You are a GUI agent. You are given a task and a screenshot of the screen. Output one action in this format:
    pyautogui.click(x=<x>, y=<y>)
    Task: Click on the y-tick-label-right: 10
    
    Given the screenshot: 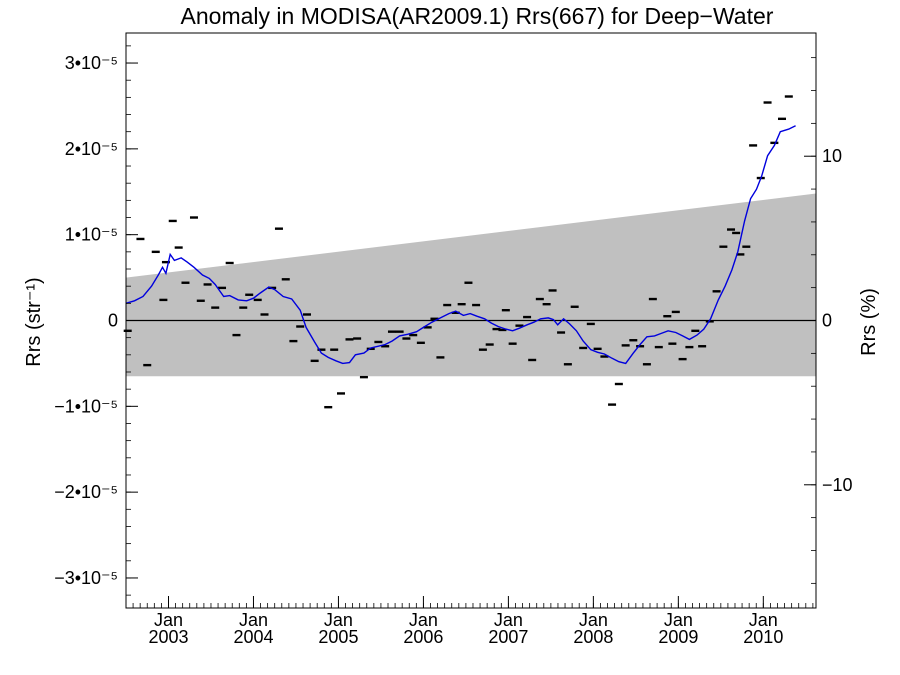 What is the action you would take?
    pyautogui.click(x=832, y=156)
    